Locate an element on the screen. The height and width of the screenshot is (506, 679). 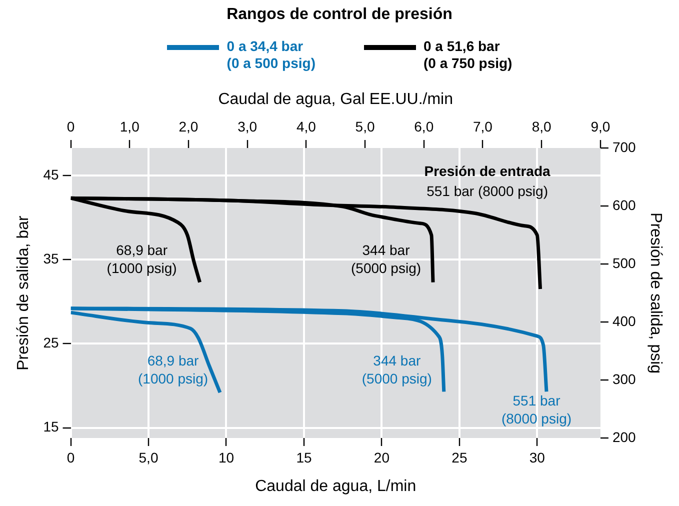
y2-tick-label: 300 is located at coordinates (624, 378).